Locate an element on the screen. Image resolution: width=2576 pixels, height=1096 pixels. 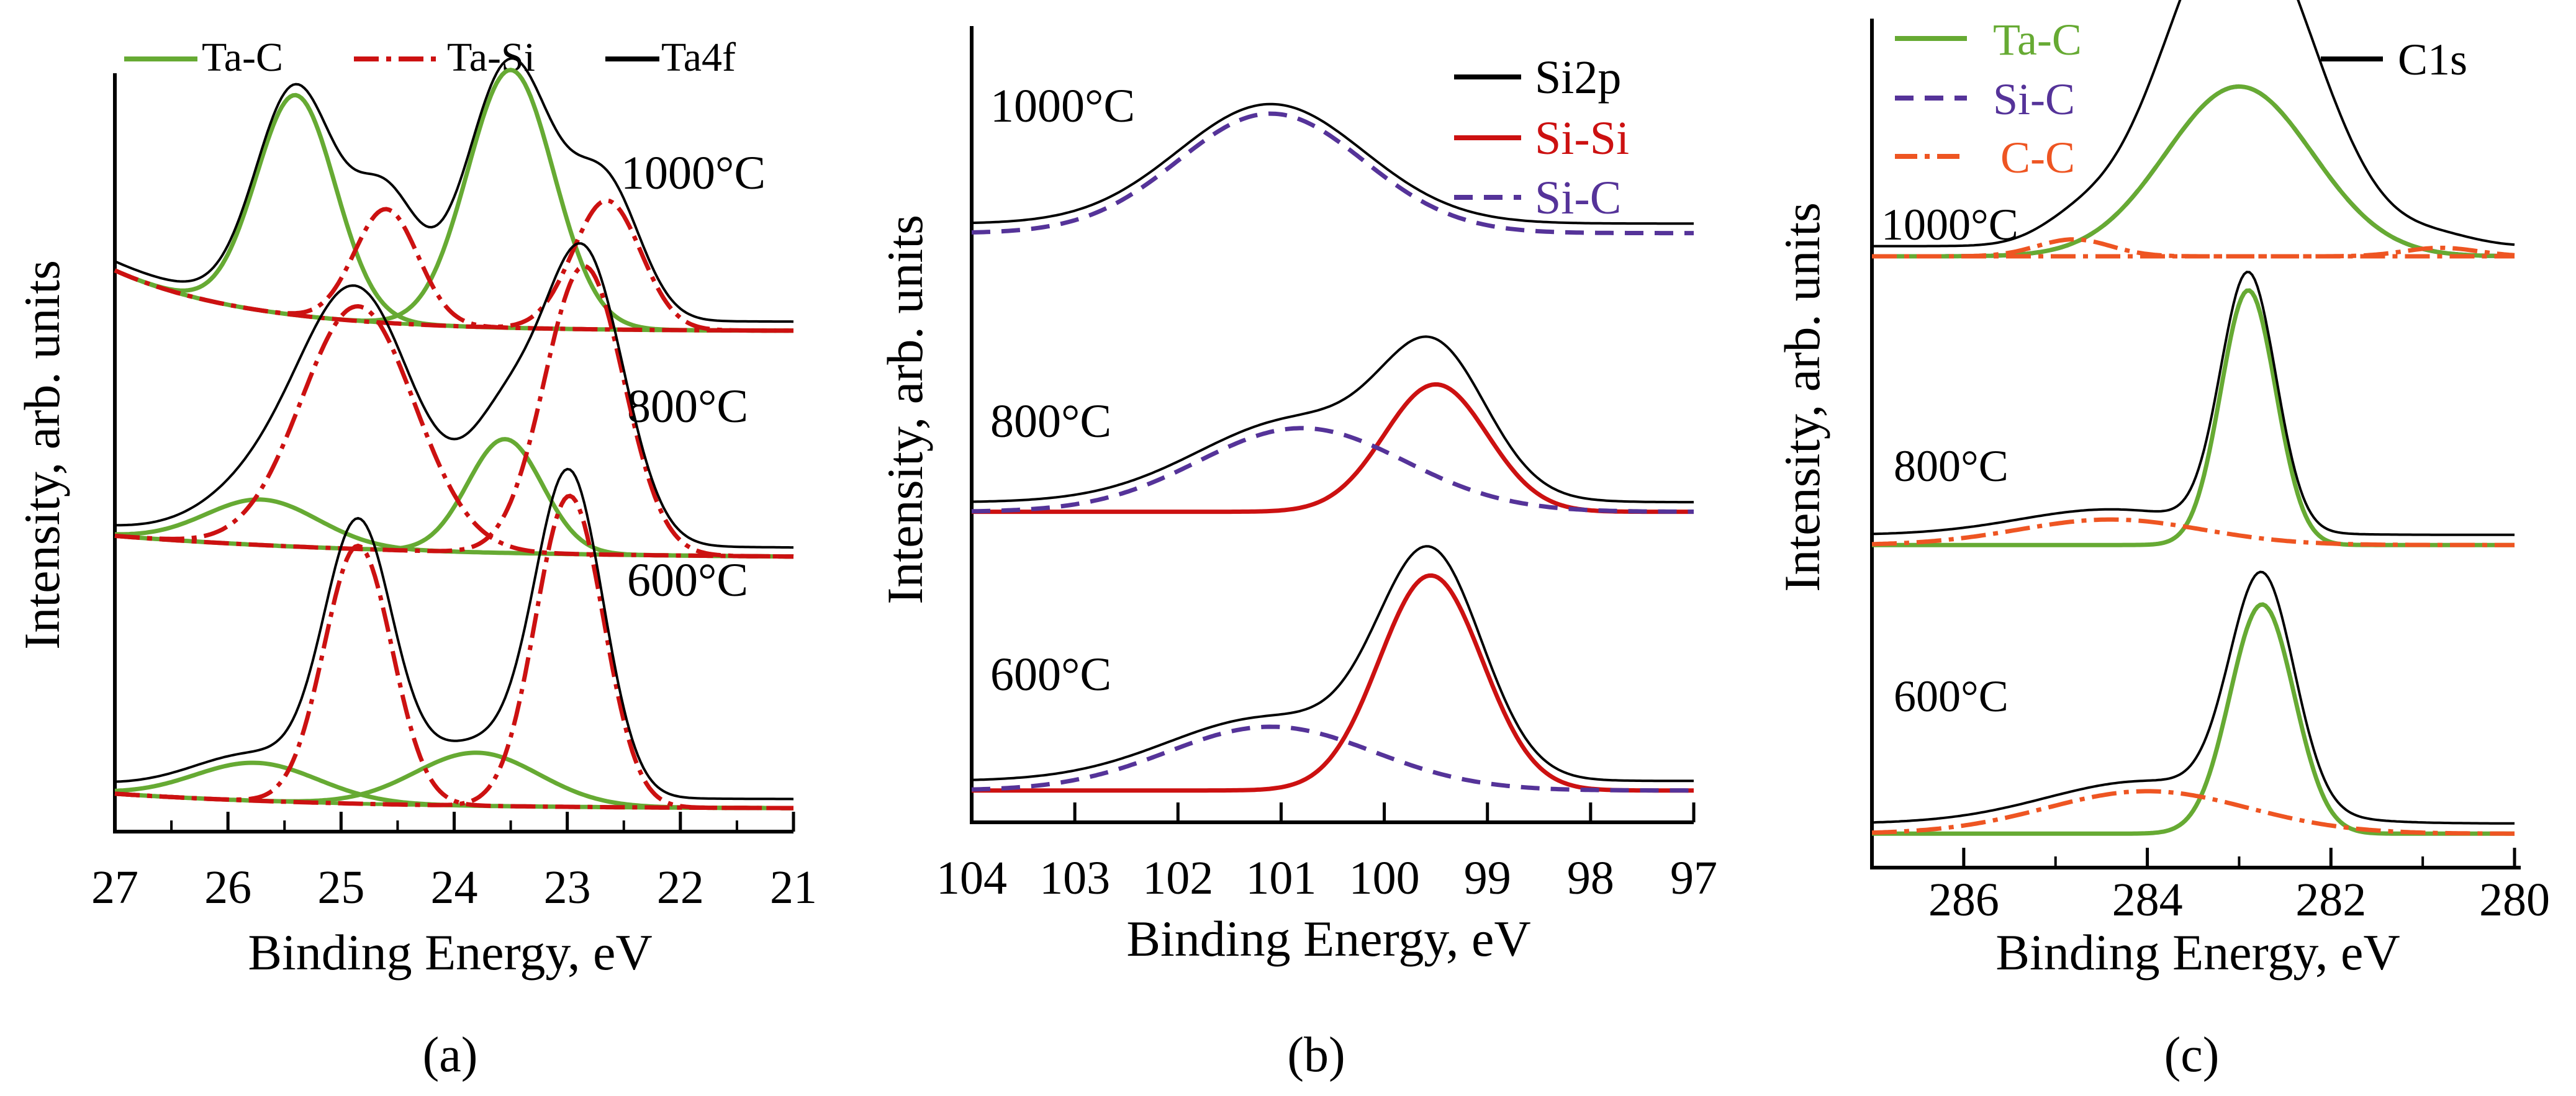
x-tick-label: 101 is located at coordinates (1280, 878).